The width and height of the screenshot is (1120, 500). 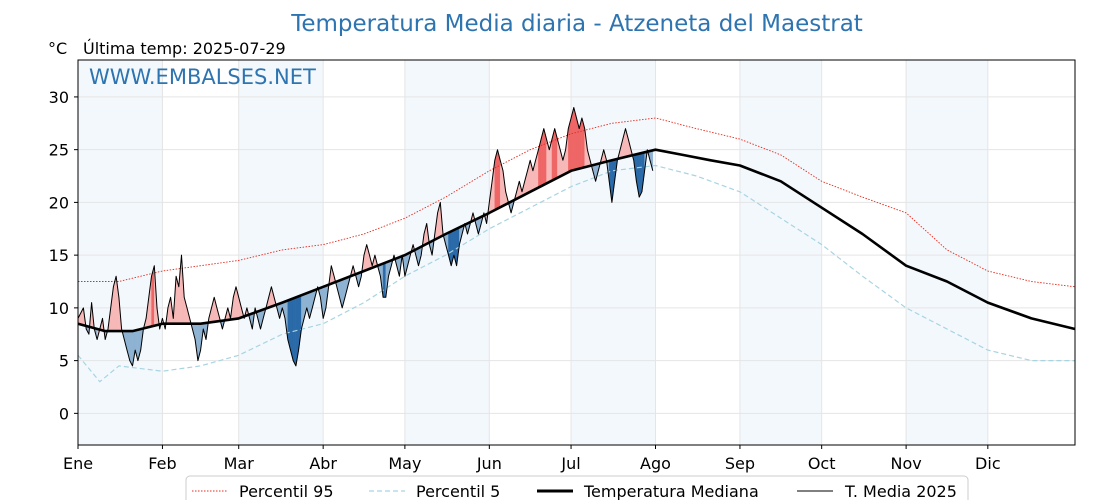 What do you see at coordinates (740, 463) in the screenshot?
I see `x-tick-label: Sep` at bounding box center [740, 463].